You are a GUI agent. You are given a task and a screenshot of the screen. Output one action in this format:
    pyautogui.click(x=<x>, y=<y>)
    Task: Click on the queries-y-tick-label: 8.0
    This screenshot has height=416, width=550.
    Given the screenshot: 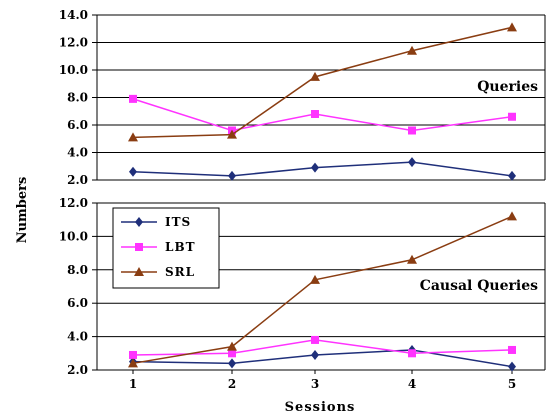 What is the action you would take?
    pyautogui.click(x=77, y=98)
    